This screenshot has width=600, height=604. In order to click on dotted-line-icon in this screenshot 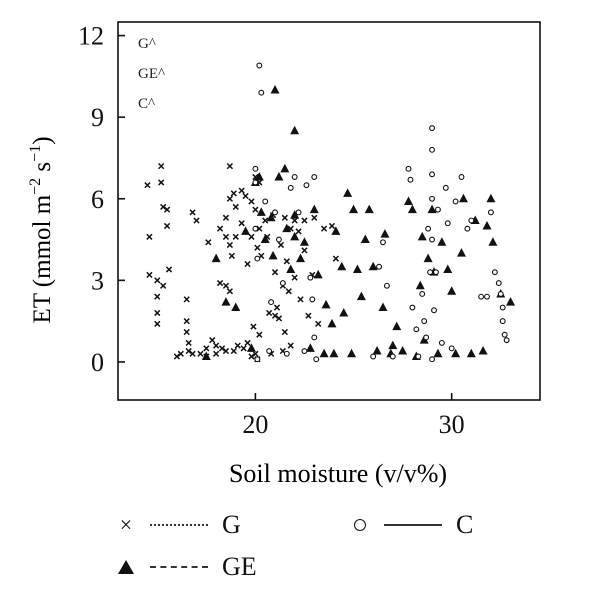, I will do `click(179, 525)`.